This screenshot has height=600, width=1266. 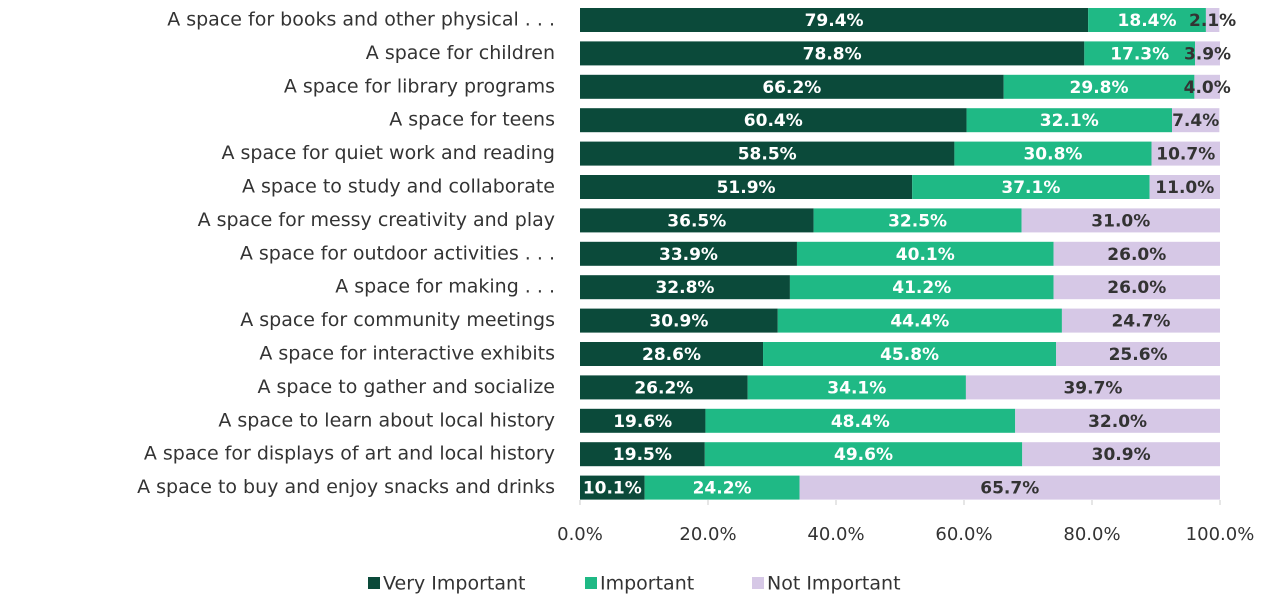 I want to click on value-label: 10.1%, so click(x=612, y=489).